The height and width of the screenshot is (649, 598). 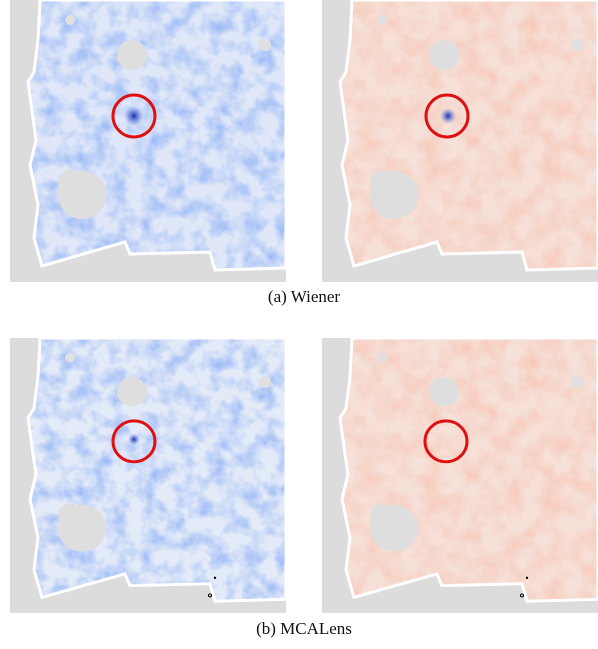 I want to click on caption: (b) MCALens, so click(x=304, y=628).